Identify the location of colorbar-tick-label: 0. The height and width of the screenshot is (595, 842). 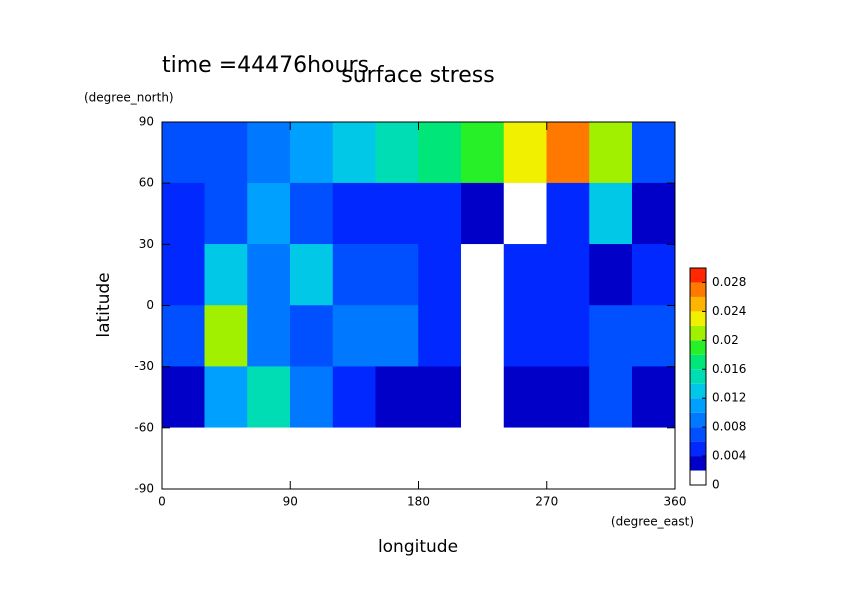
(716, 485).